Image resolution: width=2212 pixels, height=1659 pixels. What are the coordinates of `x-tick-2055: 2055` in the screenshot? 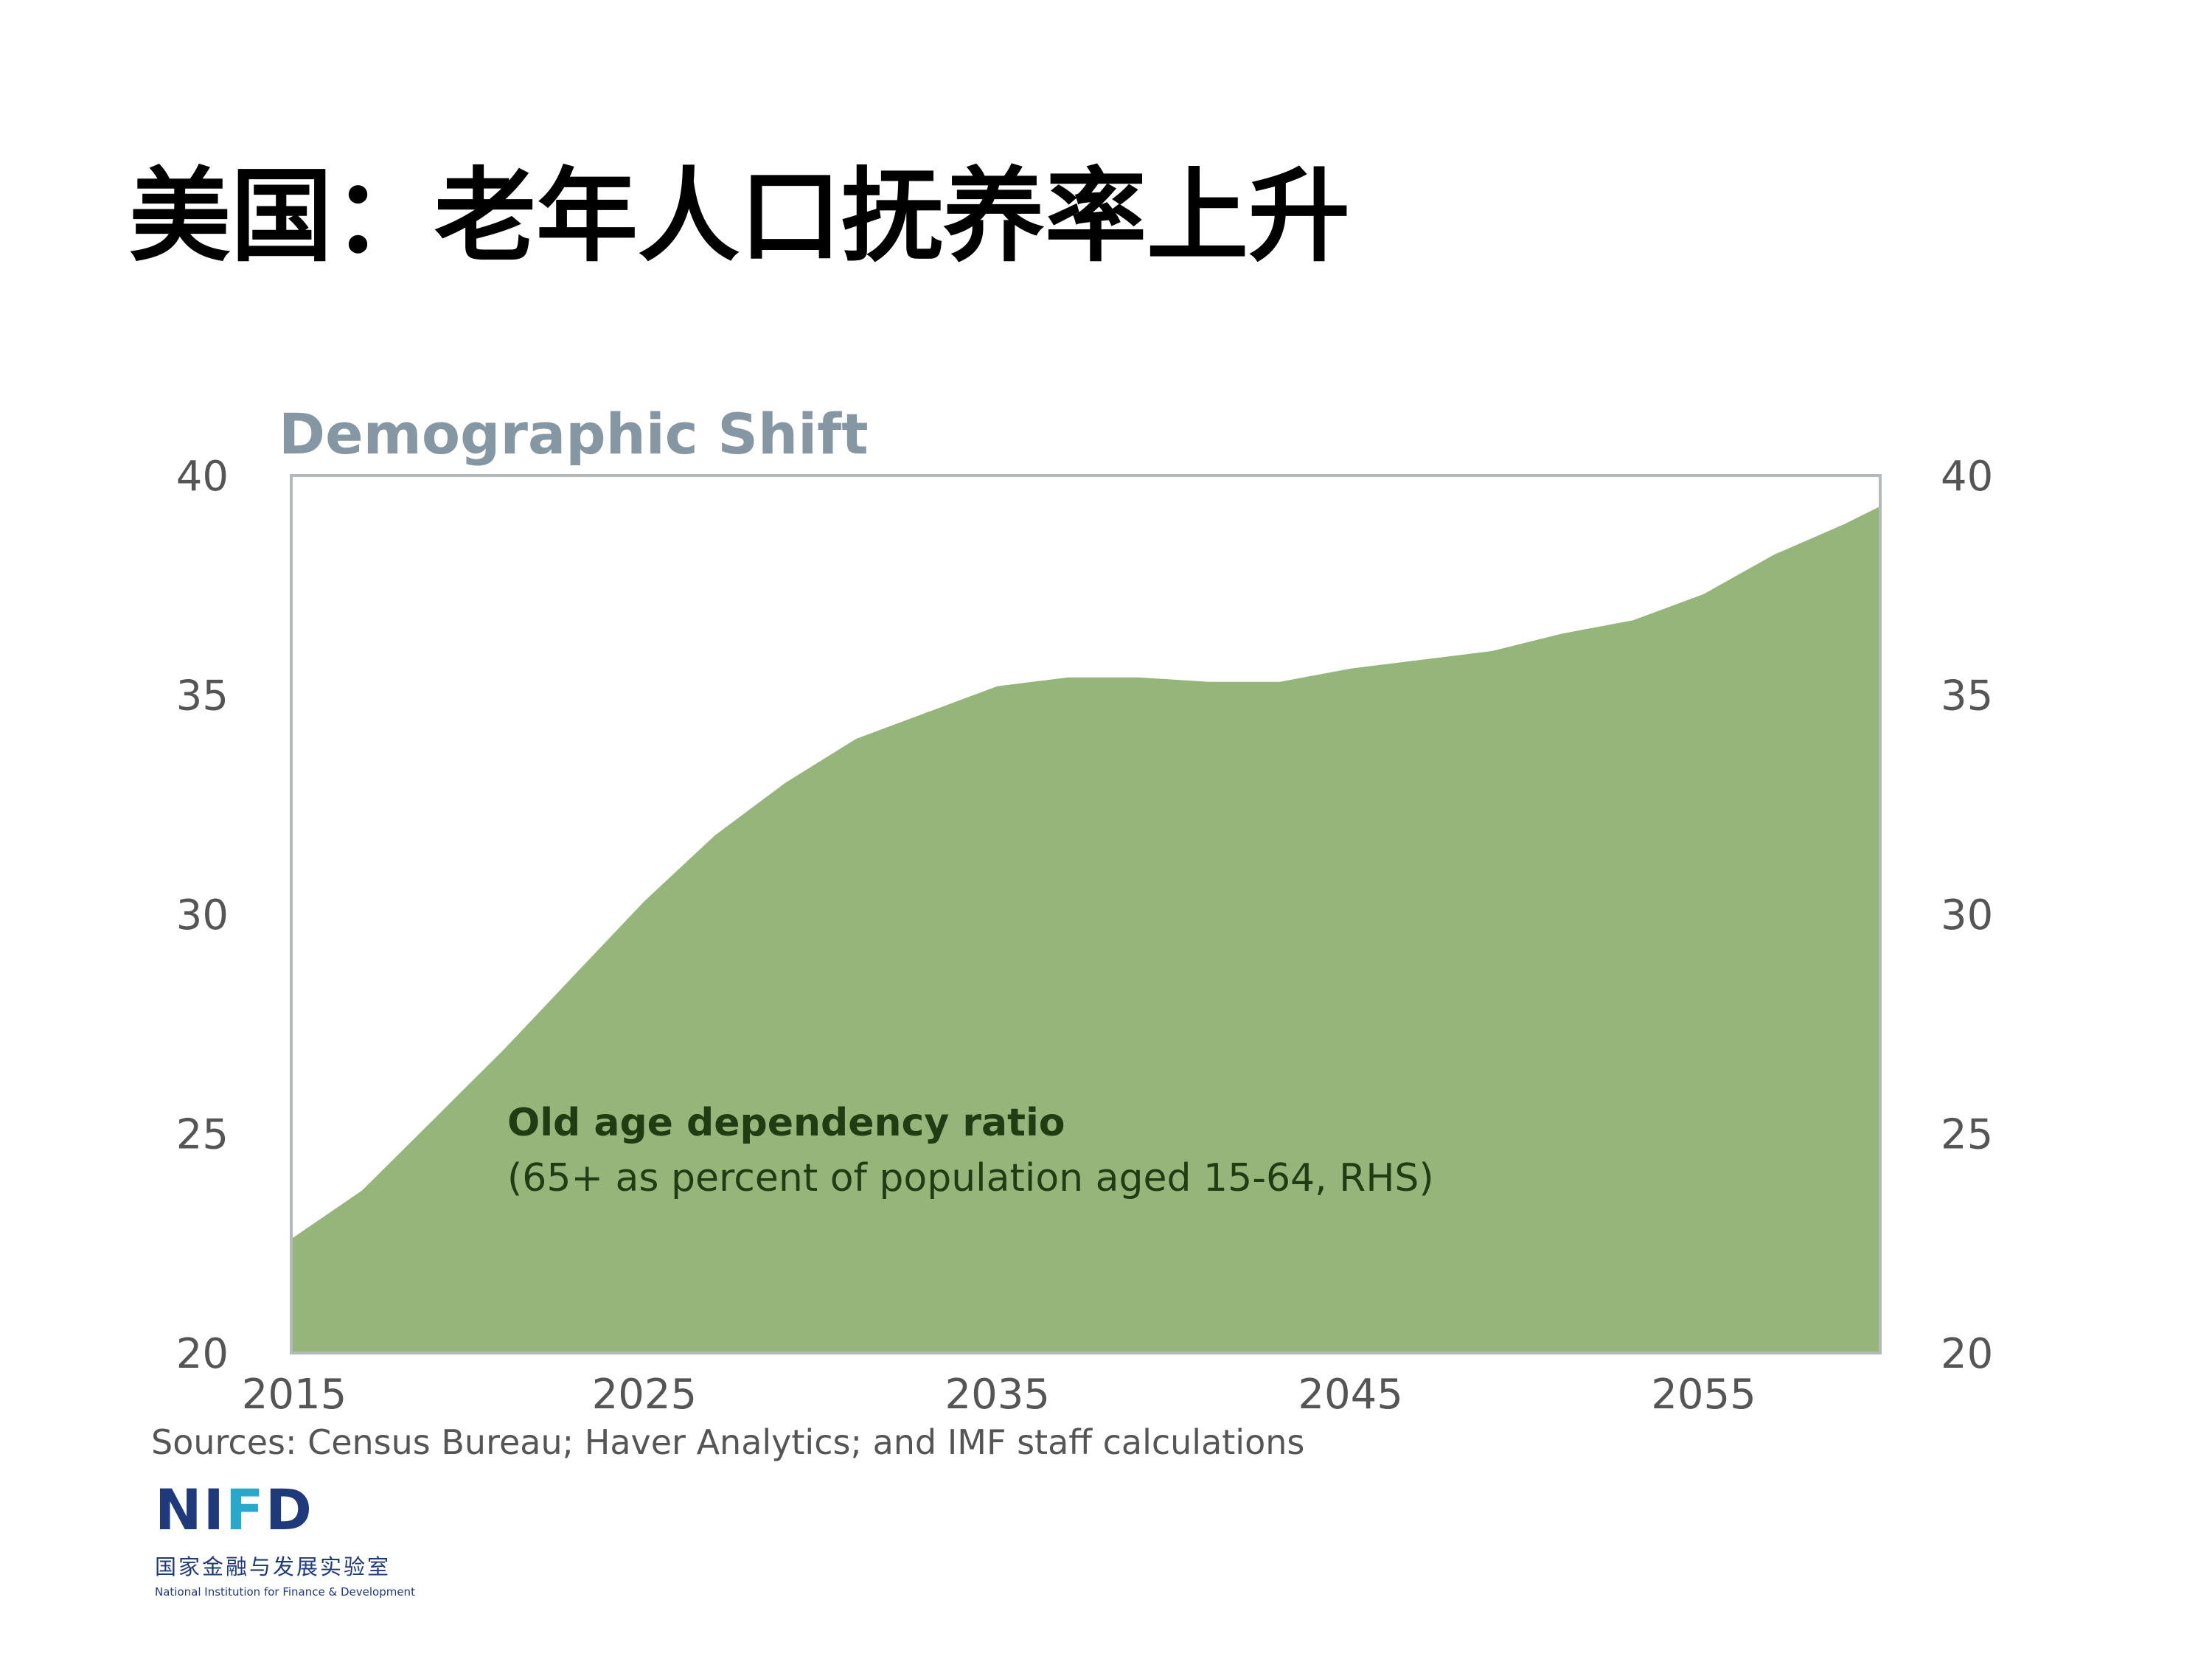 It's located at (1703, 1395).